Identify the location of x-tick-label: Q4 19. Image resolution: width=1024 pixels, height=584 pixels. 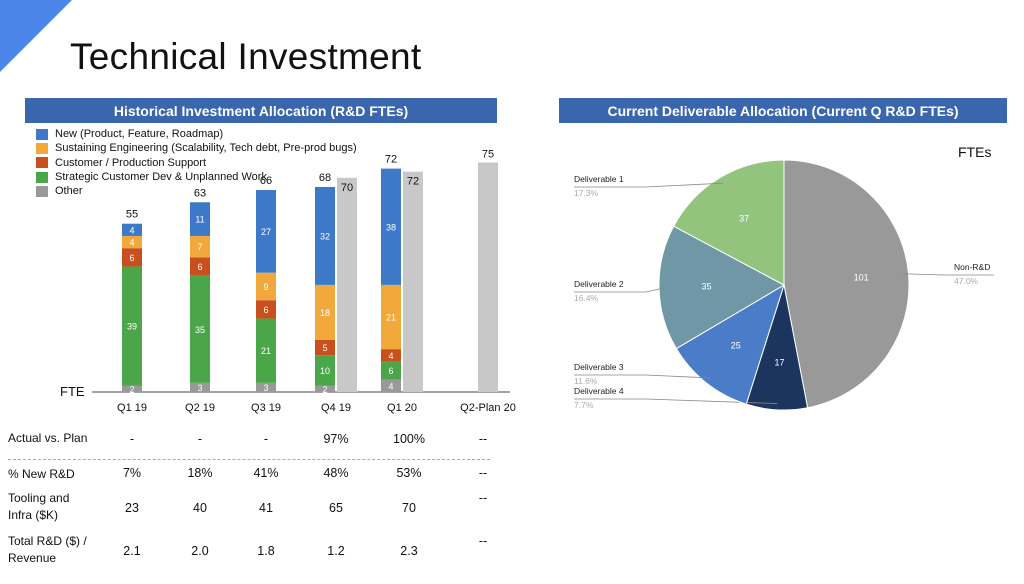
(336, 408).